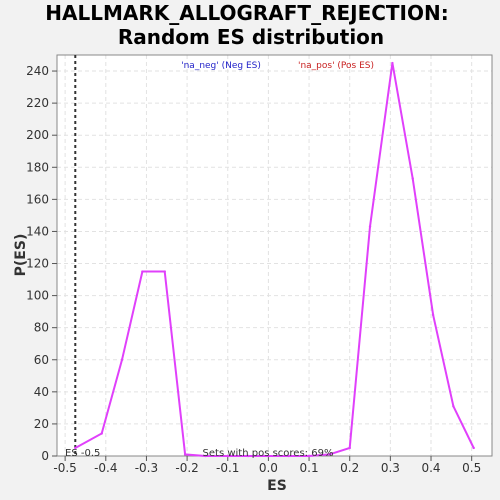 The width and height of the screenshot is (500, 500). I want to click on x-tick-label: -0.4, so click(105, 468).